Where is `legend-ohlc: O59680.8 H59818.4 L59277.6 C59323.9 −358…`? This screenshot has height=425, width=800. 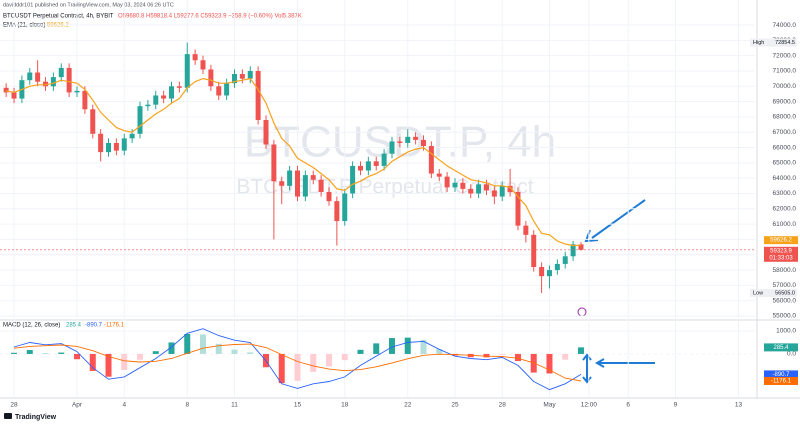
legend-ohlc: O59680.8 H59818.4 L59277.6 C59323.9 −358… is located at coordinates (210, 17).